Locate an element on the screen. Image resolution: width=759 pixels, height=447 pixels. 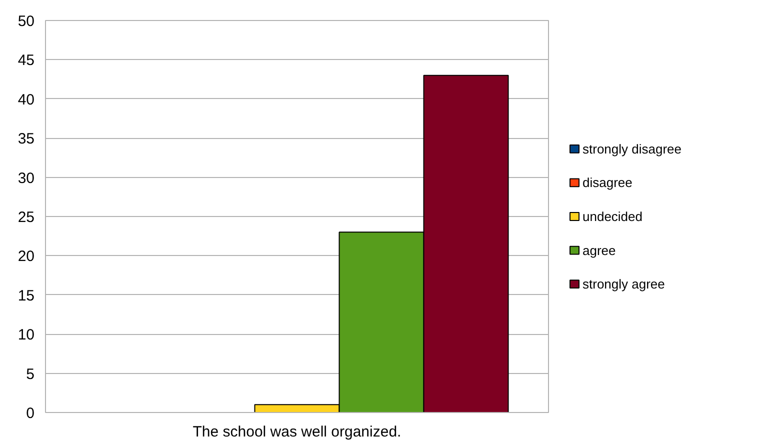
y-tick-label: 20 is located at coordinates (26, 257).